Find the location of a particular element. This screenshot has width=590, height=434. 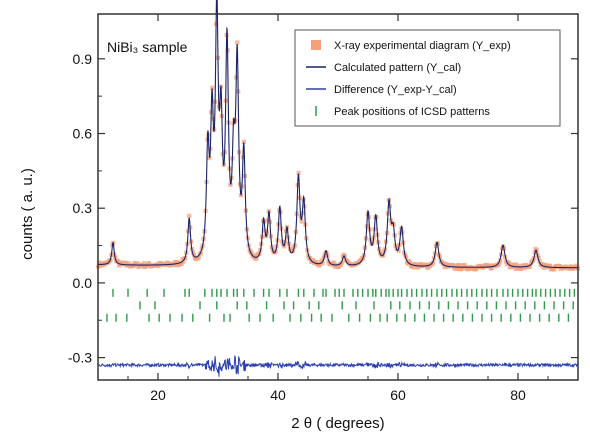

x-tick-label: 20 is located at coordinates (158, 395).